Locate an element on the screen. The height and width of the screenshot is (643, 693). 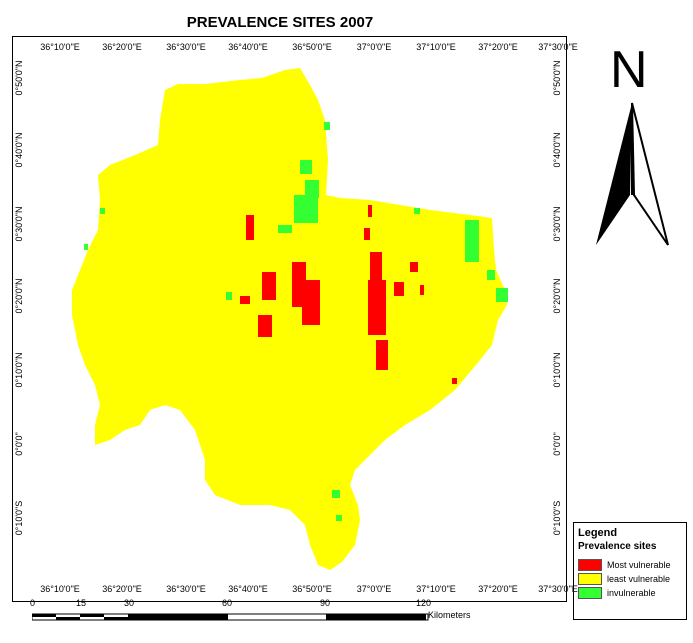
scale-bar: 0 15 30 60 90 120 Kilometers is located at coordinates (265, 613).